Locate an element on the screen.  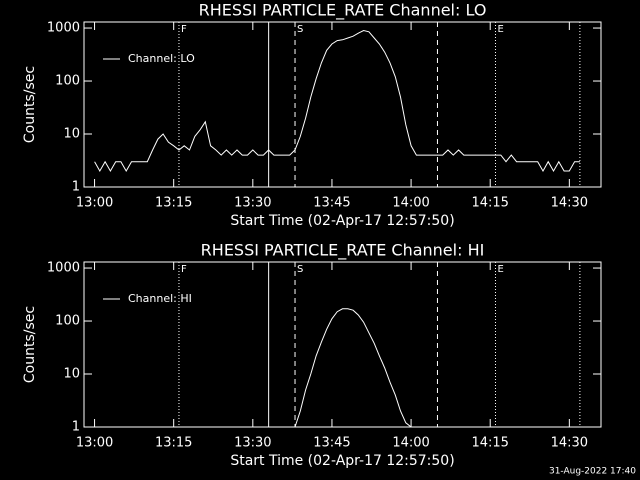
data-line is located at coordinates (353, 368).